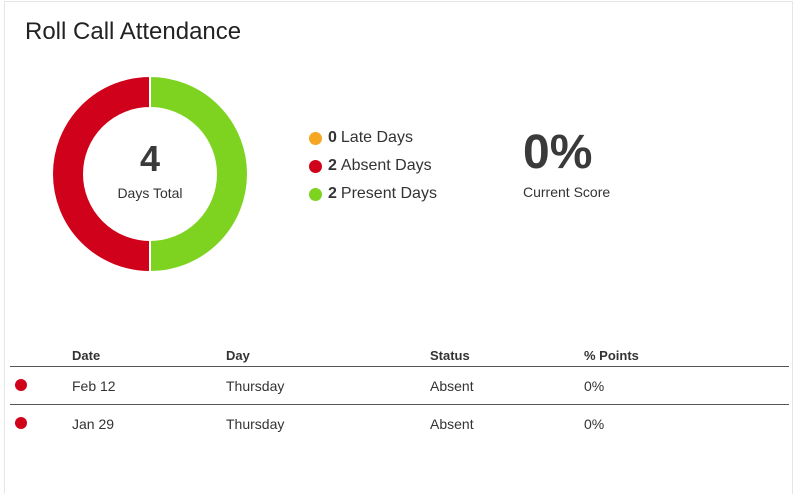  I want to click on date-cell: Feb 12, so click(149, 385).